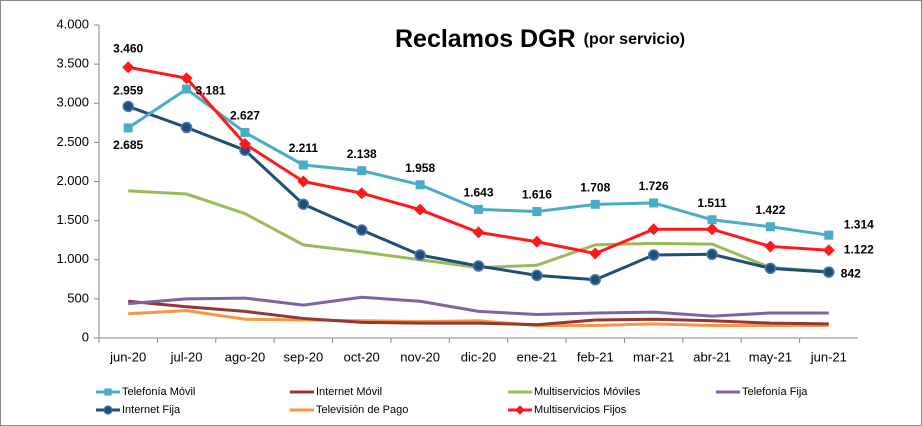 The width and height of the screenshot is (922, 426). I want to click on data-label: 2.211, so click(304, 148).